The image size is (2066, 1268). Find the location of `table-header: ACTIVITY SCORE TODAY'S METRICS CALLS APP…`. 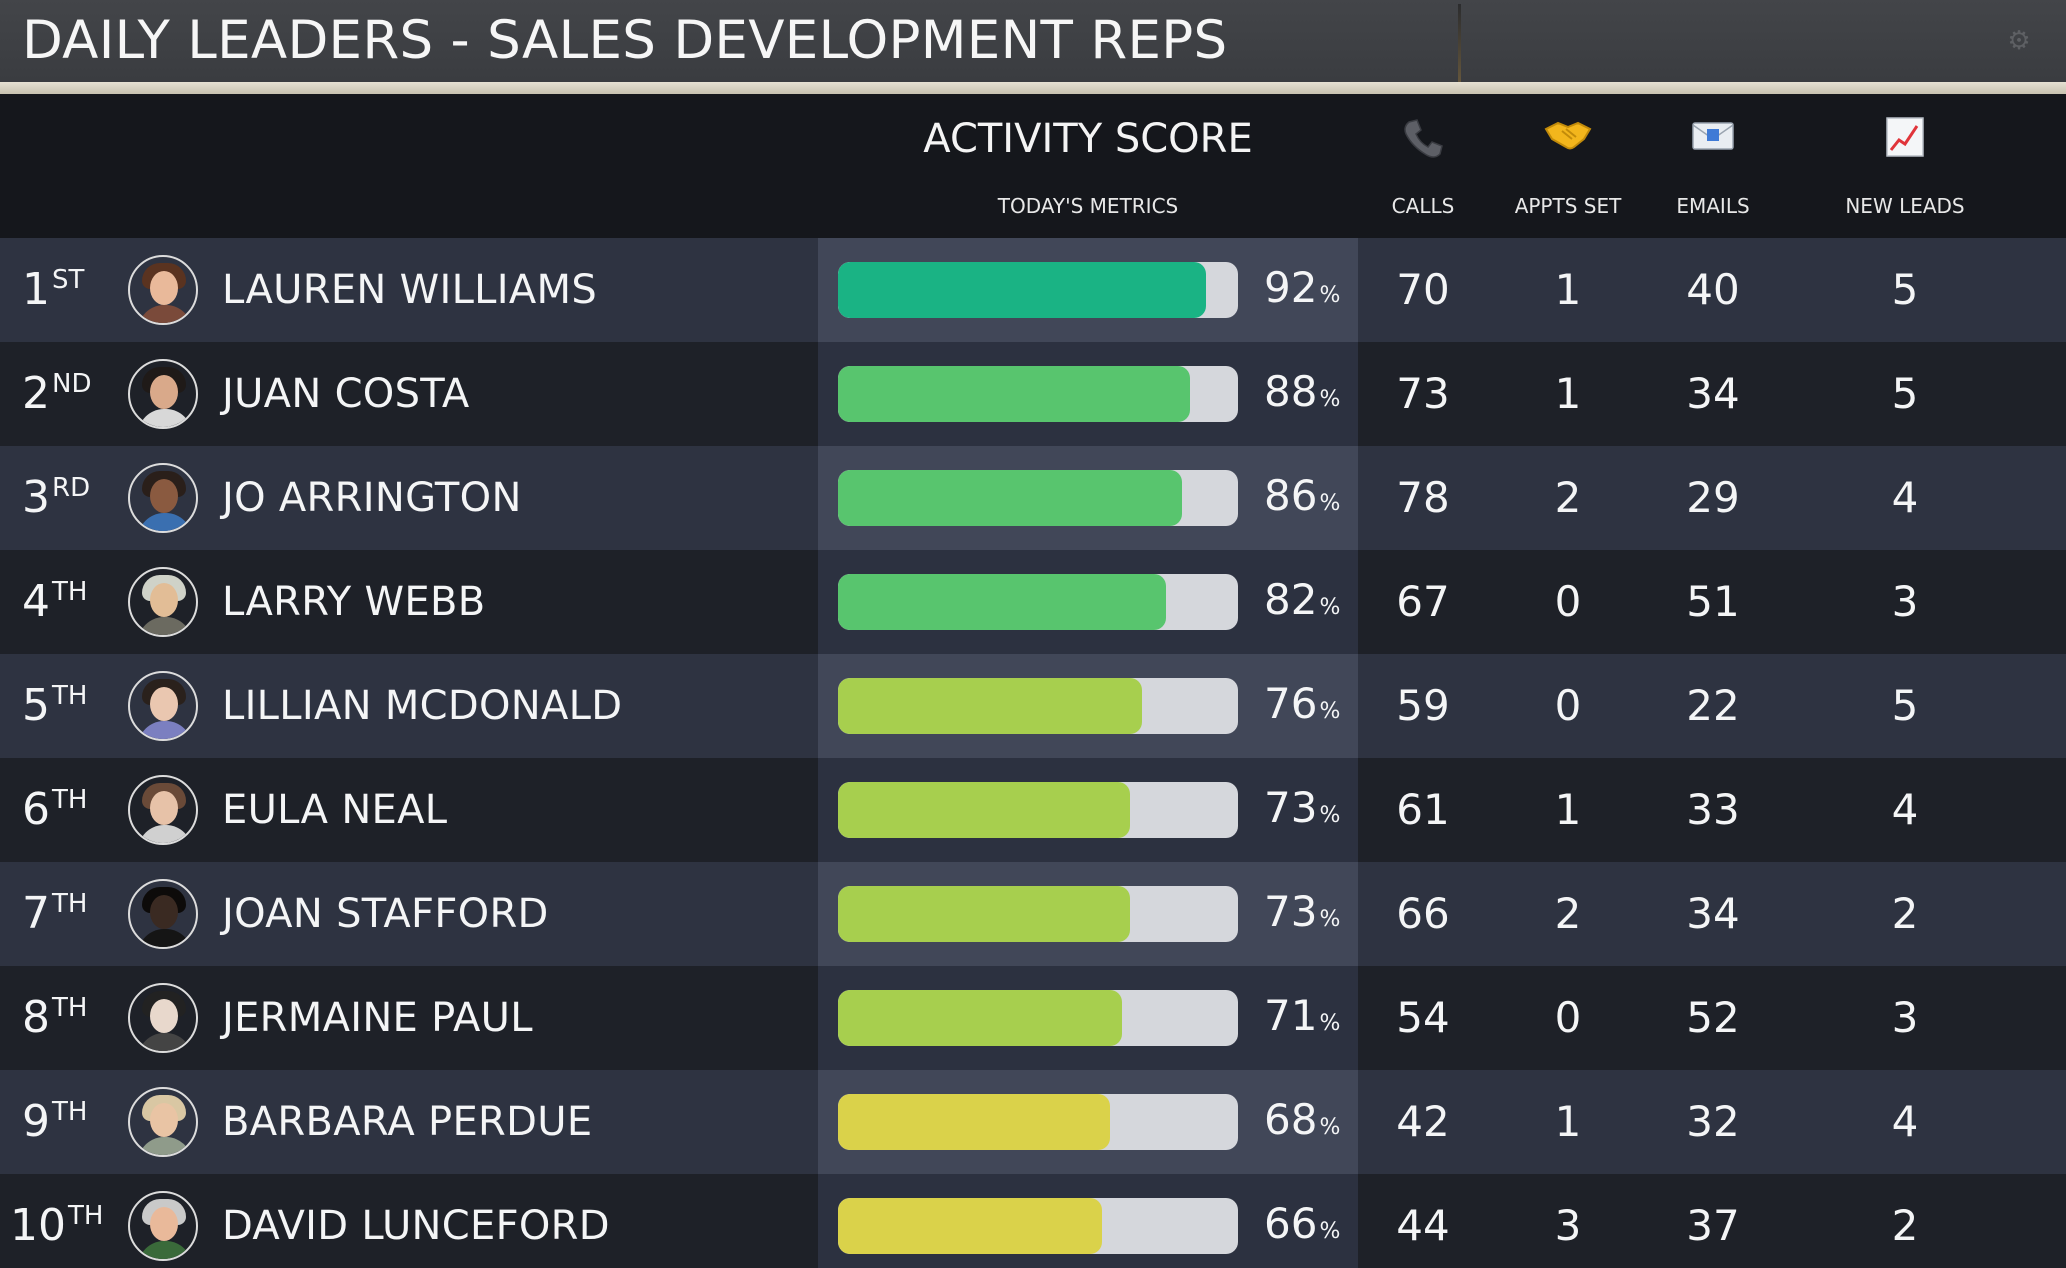

table-header: ACTIVITY SCORE TODAY'S METRICS CALLS APP… is located at coordinates (1033, 166).